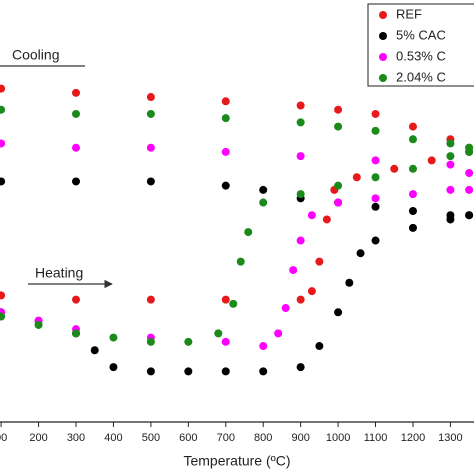 Image resolution: width=474 pixels, height=474 pixels. Describe the element at coordinates (35, 55) in the screenshot. I see `annotation: Cooling` at that location.